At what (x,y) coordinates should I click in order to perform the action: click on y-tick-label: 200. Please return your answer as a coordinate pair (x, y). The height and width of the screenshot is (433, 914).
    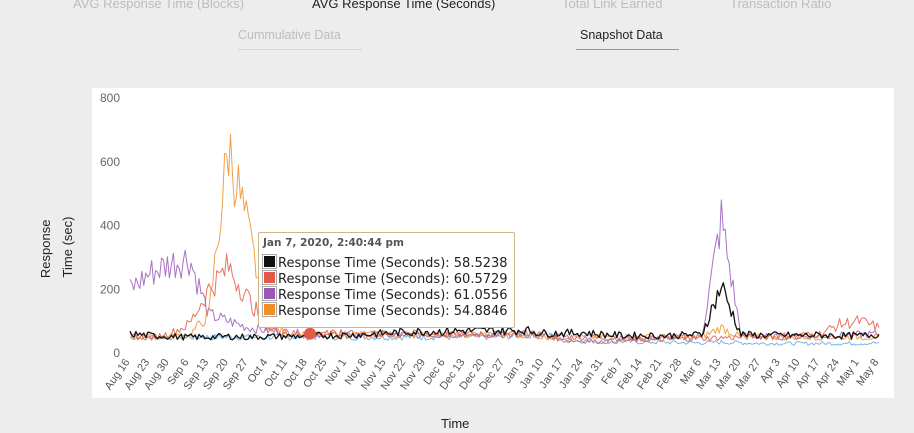
    Looking at the image, I should click on (110, 289).